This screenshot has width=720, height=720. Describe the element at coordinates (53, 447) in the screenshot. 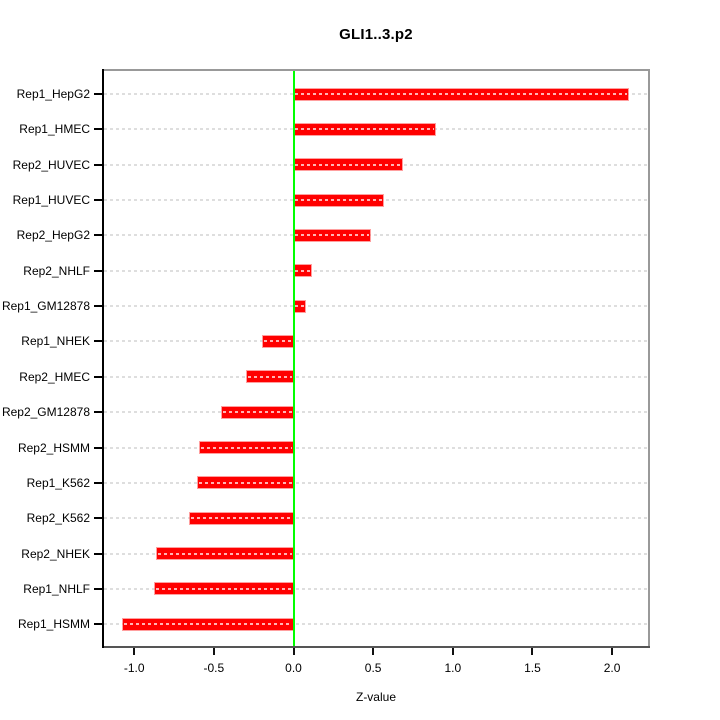

I see `y-axis-label: Rep2_HSMM` at that location.